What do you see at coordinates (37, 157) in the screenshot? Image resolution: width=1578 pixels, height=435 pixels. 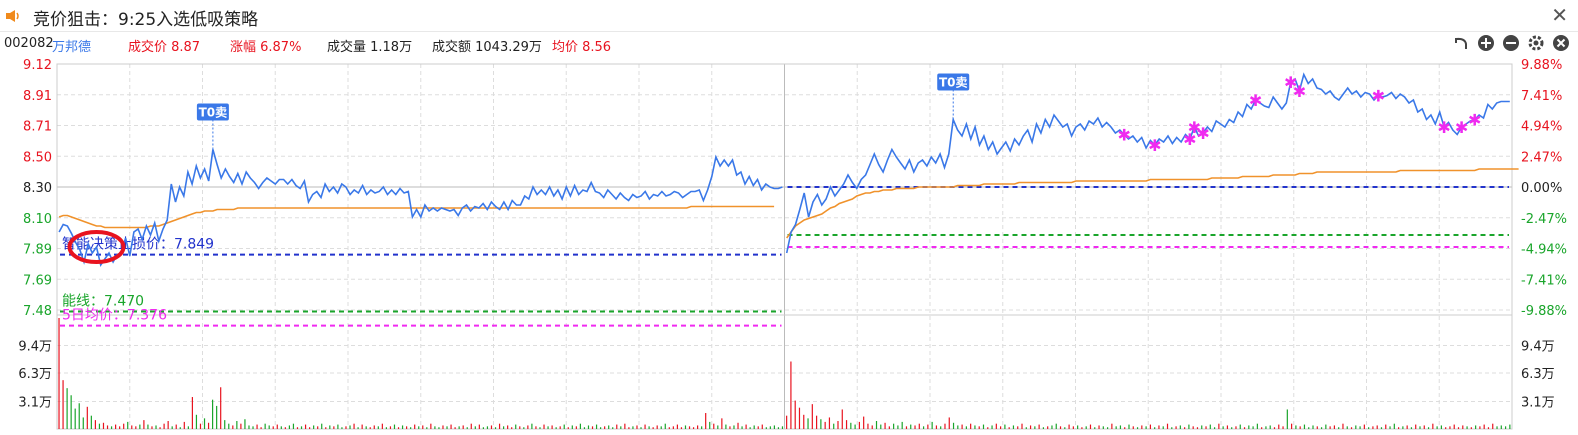 I see `price-tick-label: 8.50` at bounding box center [37, 157].